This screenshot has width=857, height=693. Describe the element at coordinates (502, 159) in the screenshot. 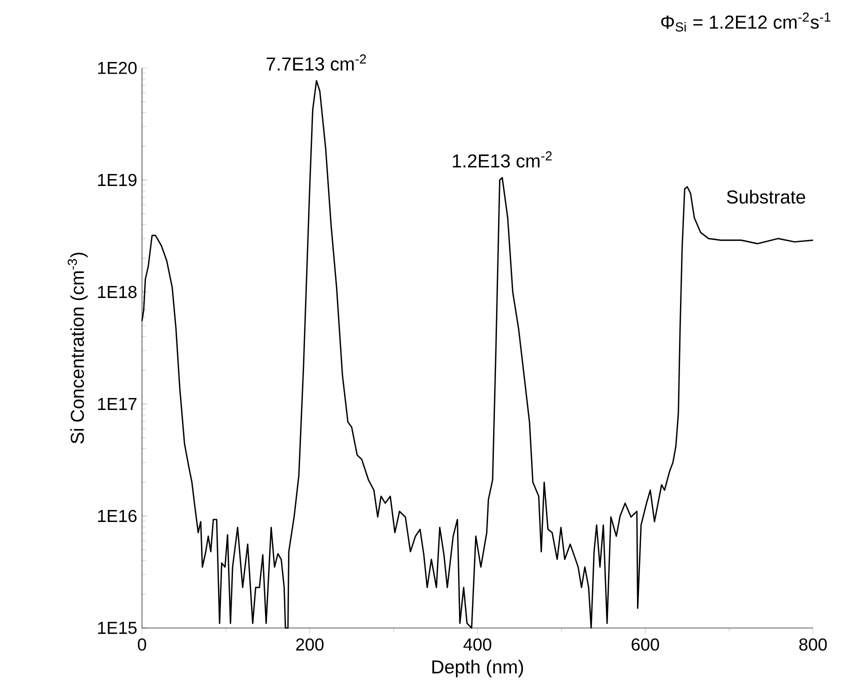

I see `annotation: 1.2E13 cm$^{-2}$` at that location.